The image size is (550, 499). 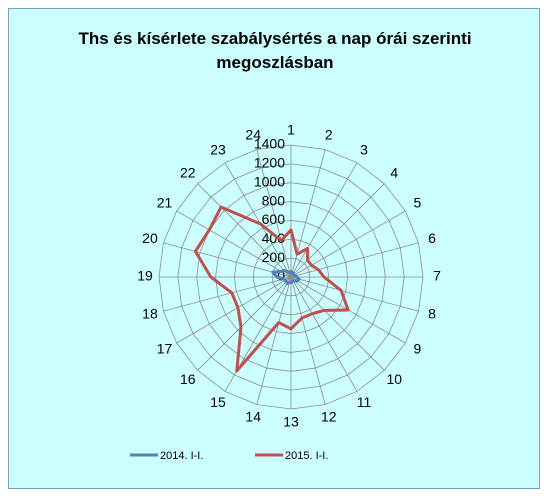 What do you see at coordinates (418, 349) in the screenshot?
I see `category-label: 9` at bounding box center [418, 349].